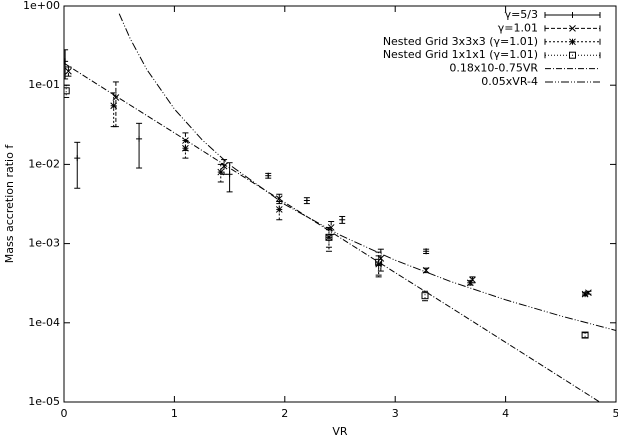 Image resolution: width=618 pixels, height=445 pixels. Describe the element at coordinates (615, 413) in the screenshot. I see `x-tick-label: 5` at that location.